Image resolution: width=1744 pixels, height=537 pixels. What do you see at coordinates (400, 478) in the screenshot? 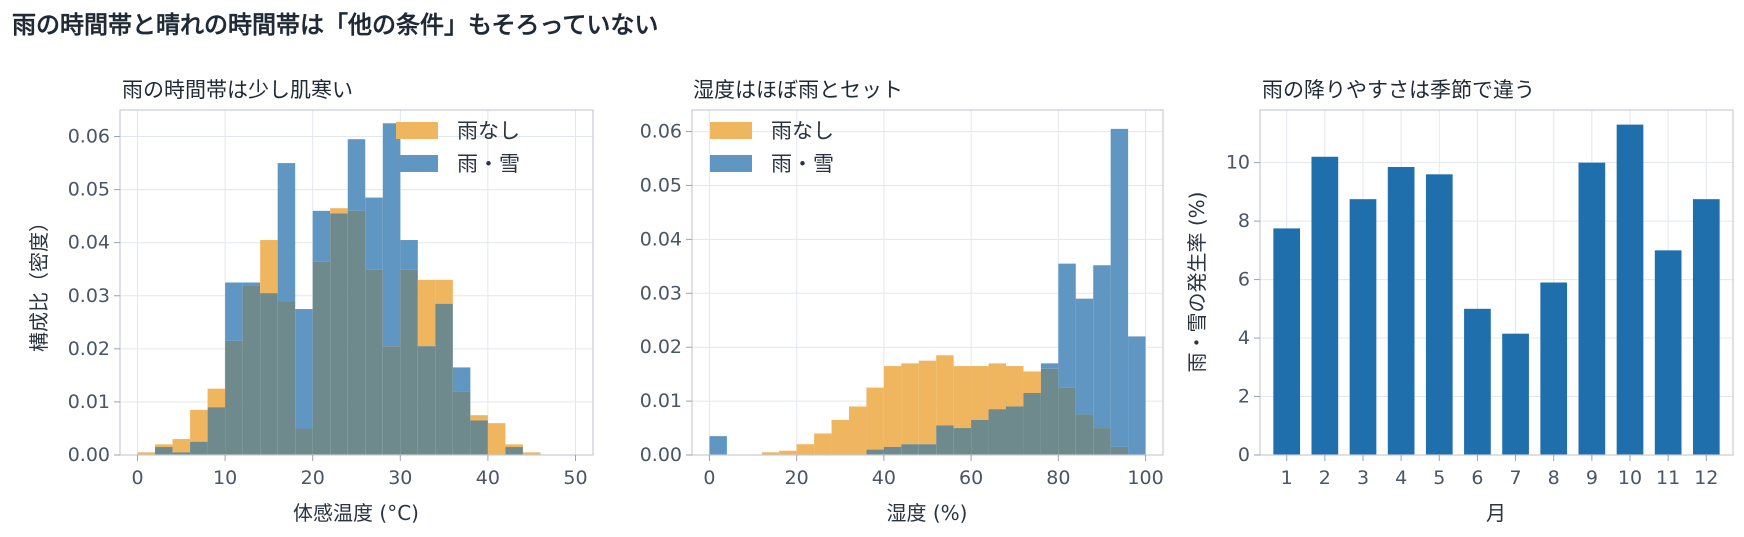
I see `x-tick-label: 30` at bounding box center [400, 478].